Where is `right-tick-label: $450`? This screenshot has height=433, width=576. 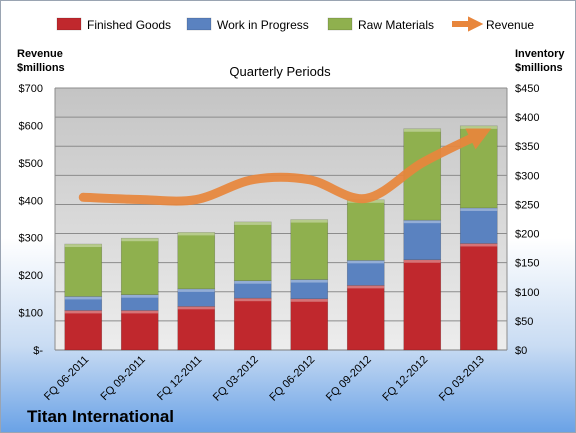 right-tick-label: $450 is located at coordinates (527, 89).